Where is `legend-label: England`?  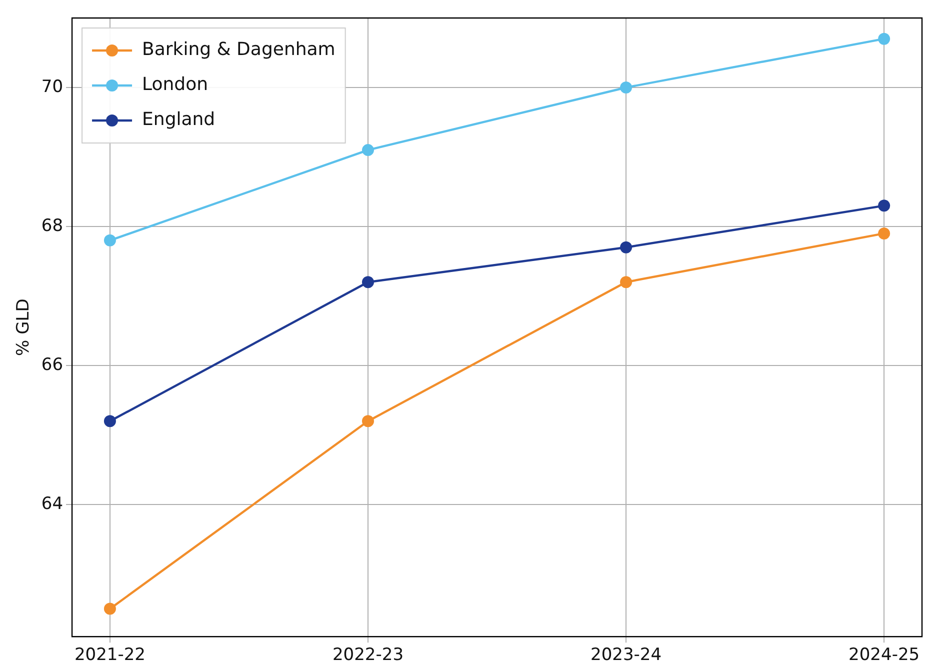 legend-label: England is located at coordinates (179, 119).